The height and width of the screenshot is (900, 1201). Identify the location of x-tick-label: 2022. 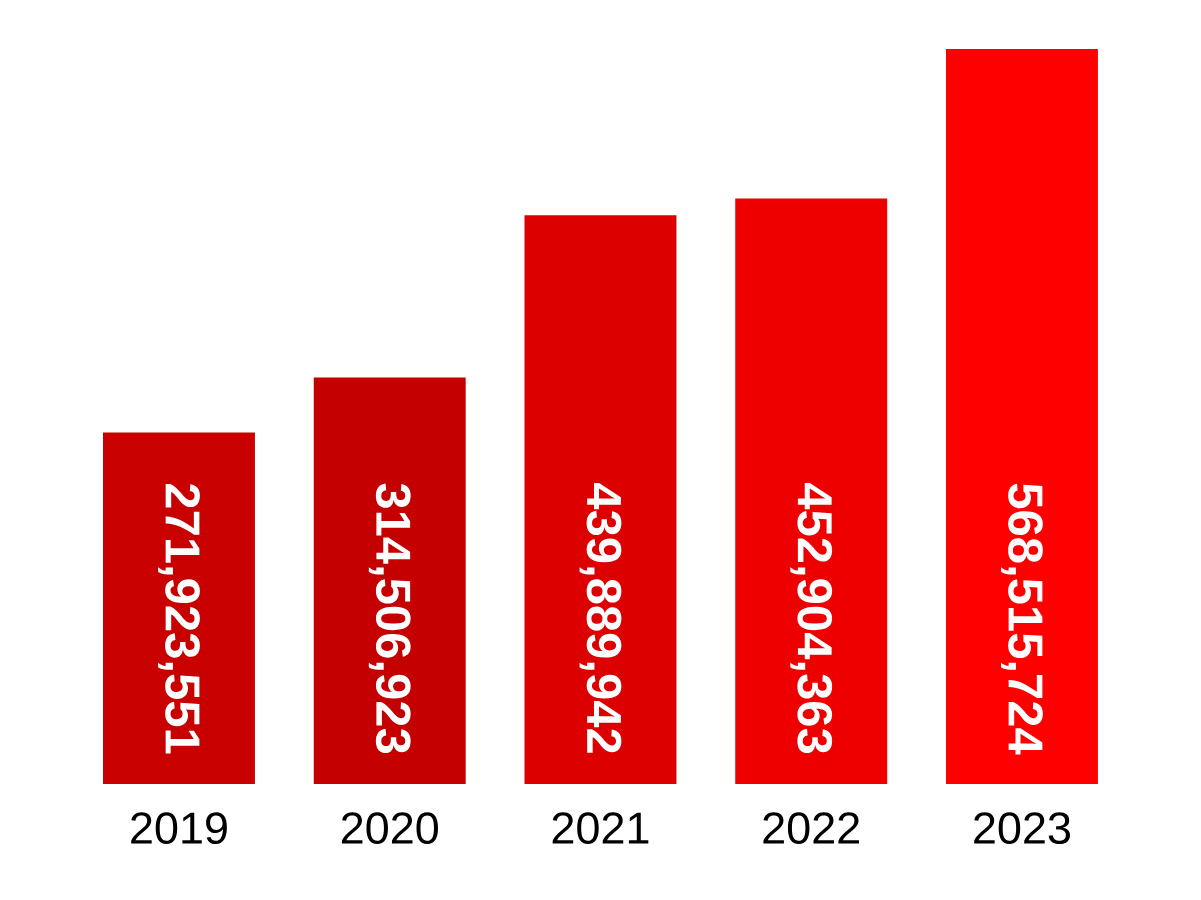
(811, 828).